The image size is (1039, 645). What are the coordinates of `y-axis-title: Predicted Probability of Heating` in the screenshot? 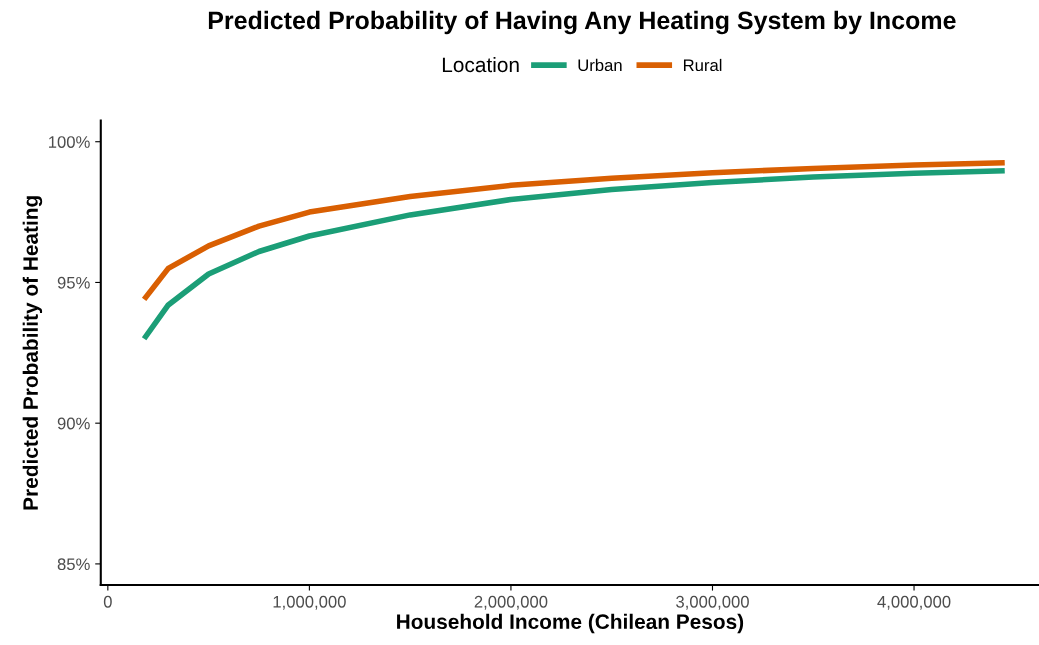 It's located at (32, 353).